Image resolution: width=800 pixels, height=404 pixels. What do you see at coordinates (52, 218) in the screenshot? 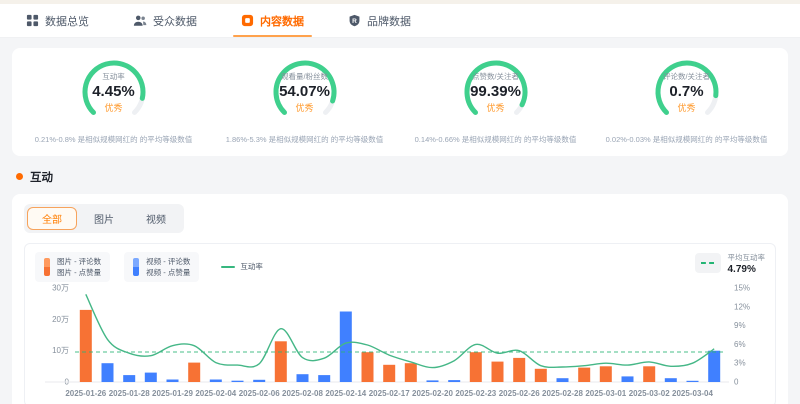
I see `filter-tab-all: 全部` at bounding box center [52, 218].